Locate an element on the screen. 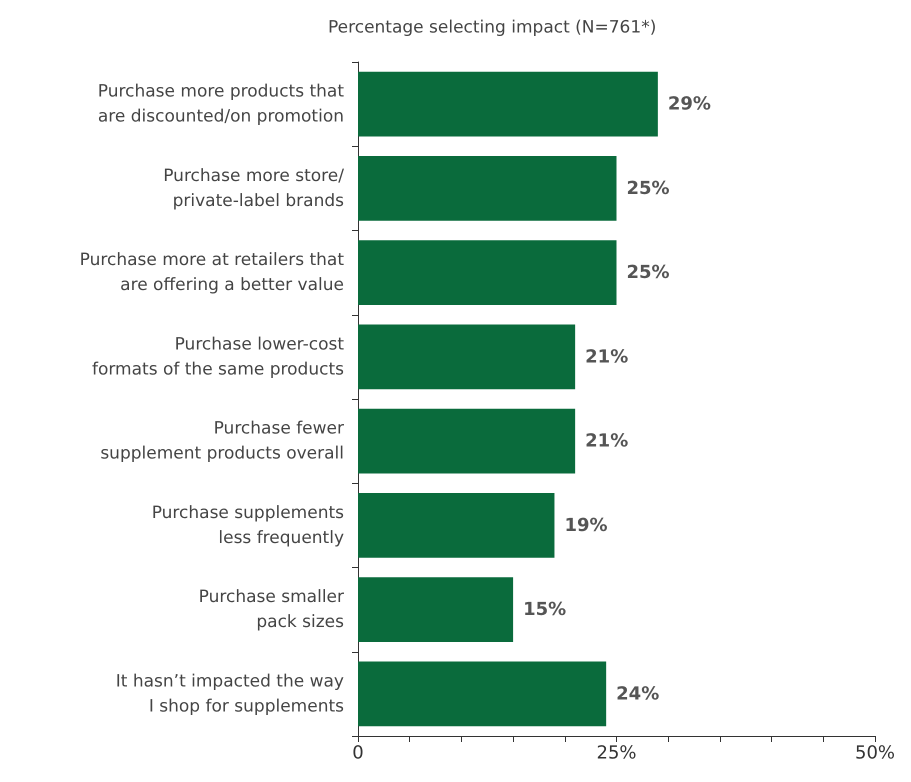  x-tick-label: 50% is located at coordinates (875, 753).